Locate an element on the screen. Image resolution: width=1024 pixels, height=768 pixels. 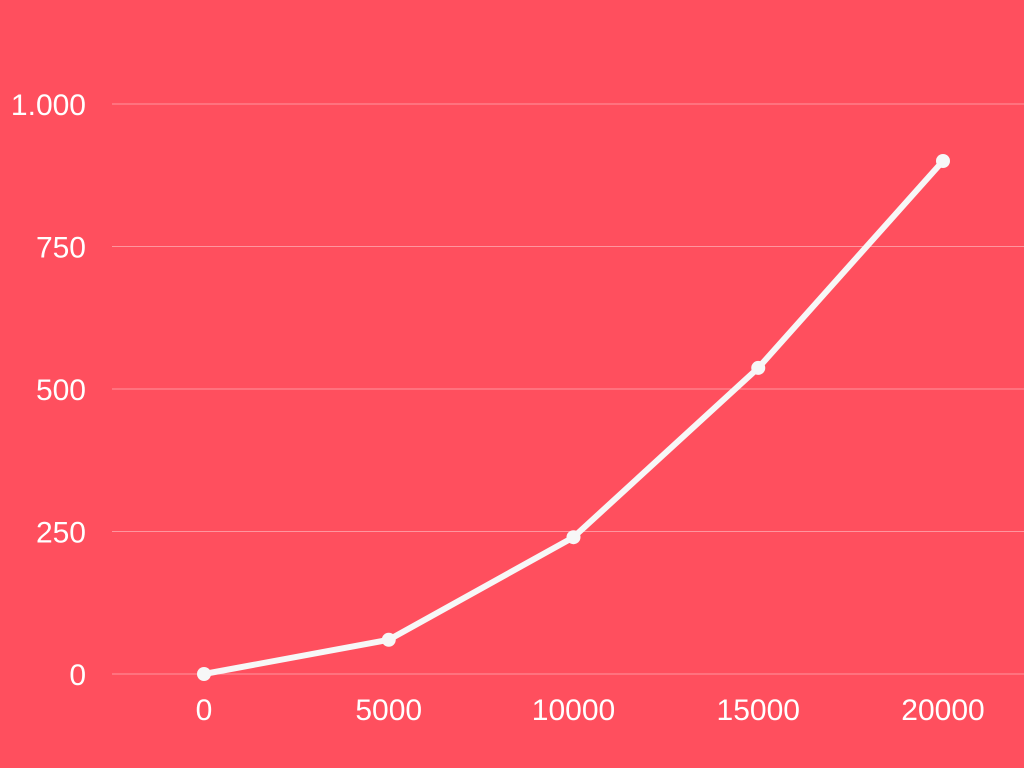
x-tick-label: 15000 is located at coordinates (758, 710).